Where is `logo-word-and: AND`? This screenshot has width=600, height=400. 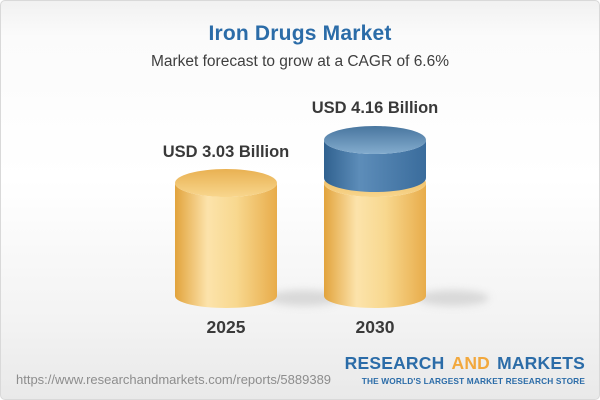 logo-word-and: AND is located at coordinates (470, 363).